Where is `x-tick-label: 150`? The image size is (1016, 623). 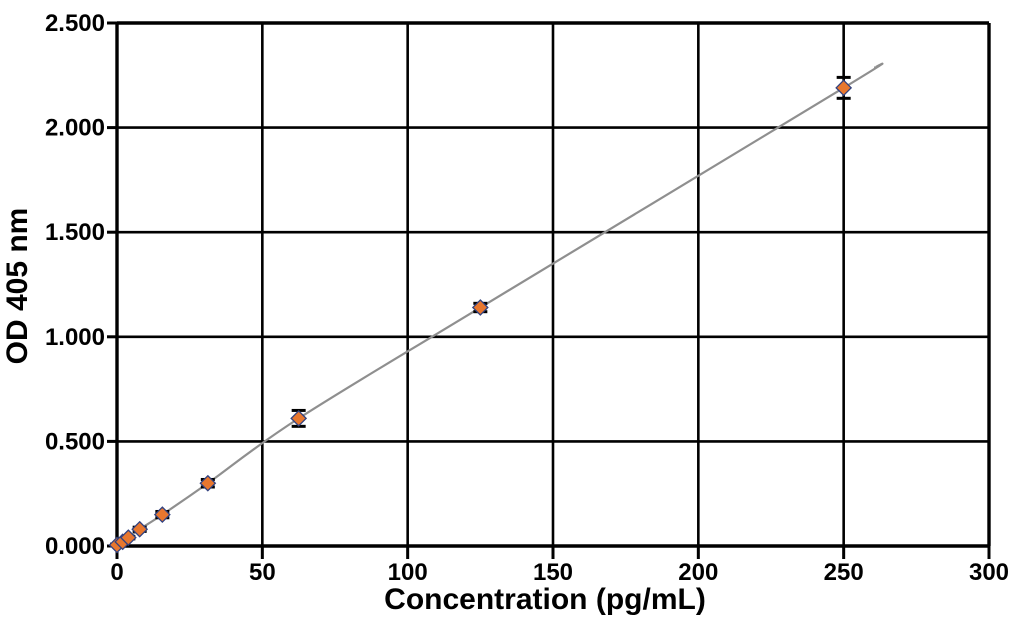 x-tick-label: 150 is located at coordinates (553, 572).